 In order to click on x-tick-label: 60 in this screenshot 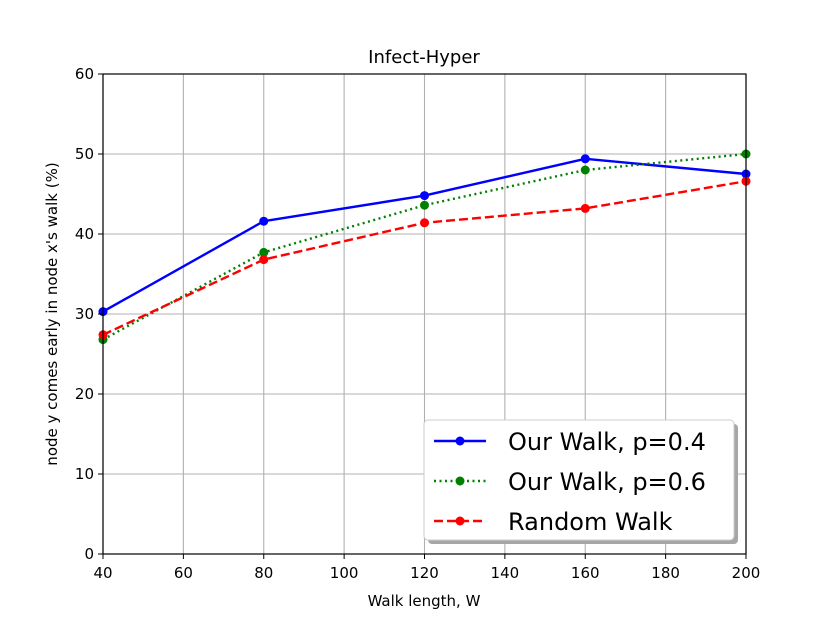, I will do `click(183, 573)`.